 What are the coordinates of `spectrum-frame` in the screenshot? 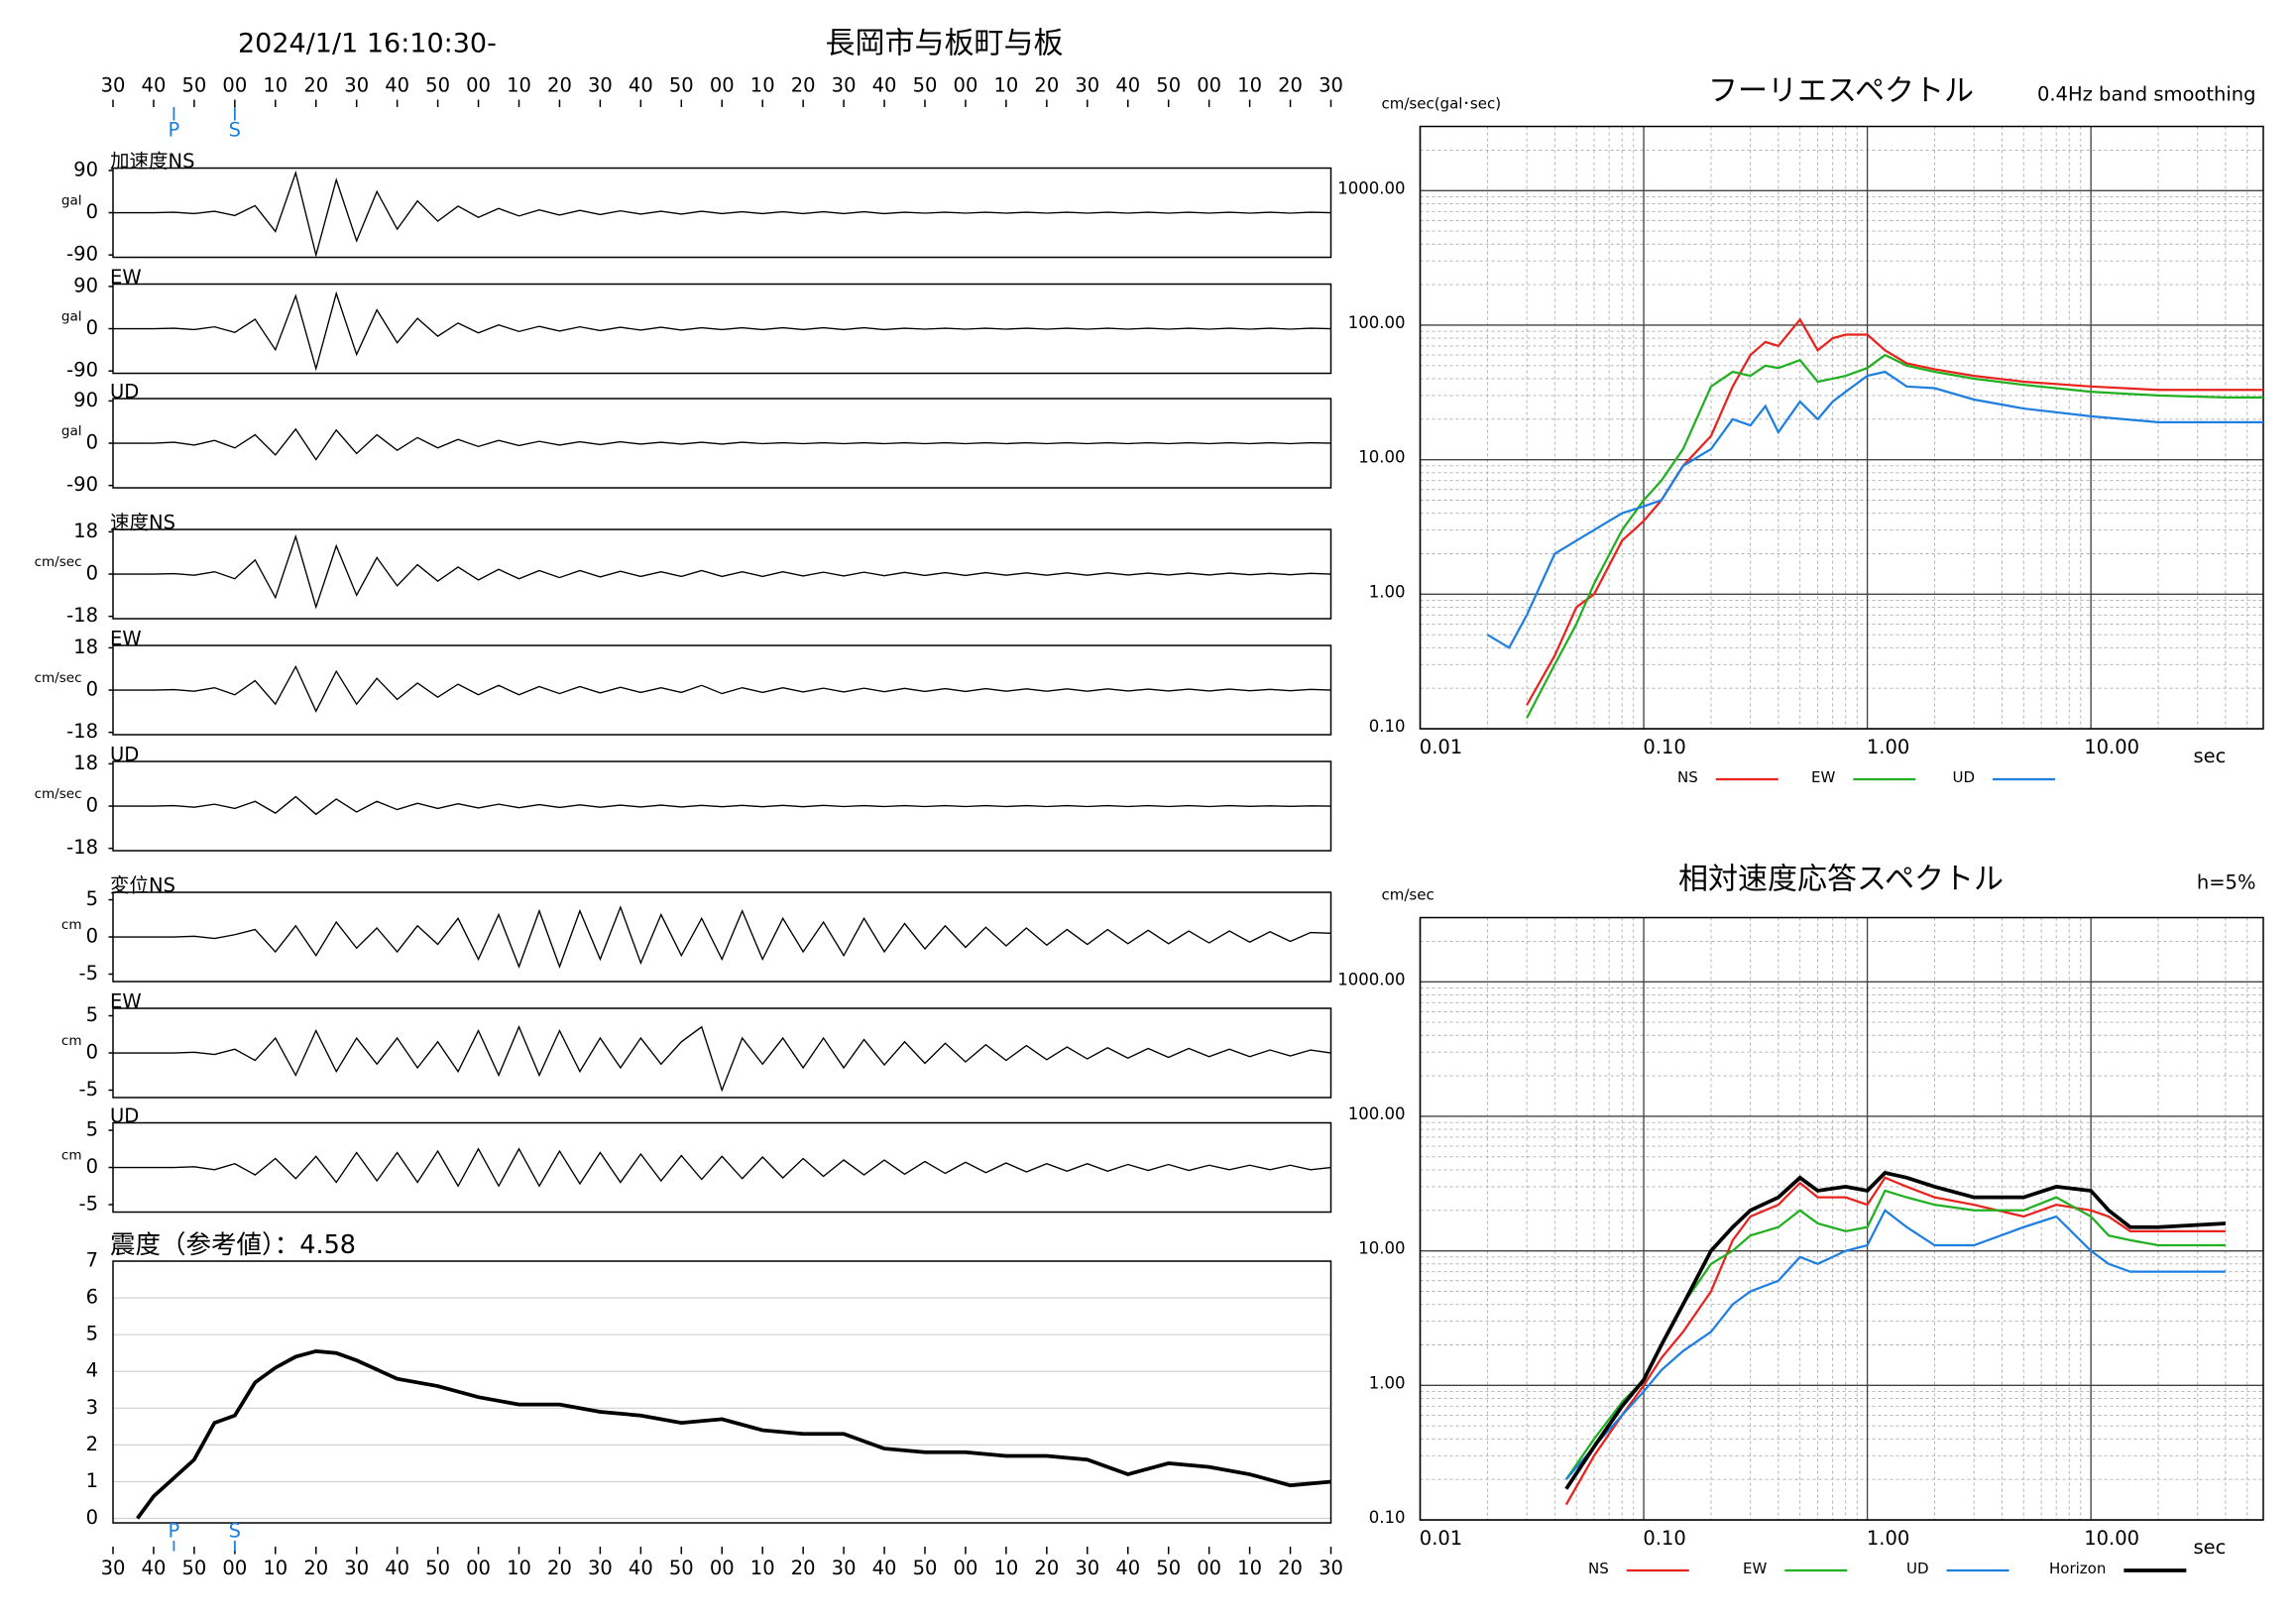 It's located at (1842, 427).